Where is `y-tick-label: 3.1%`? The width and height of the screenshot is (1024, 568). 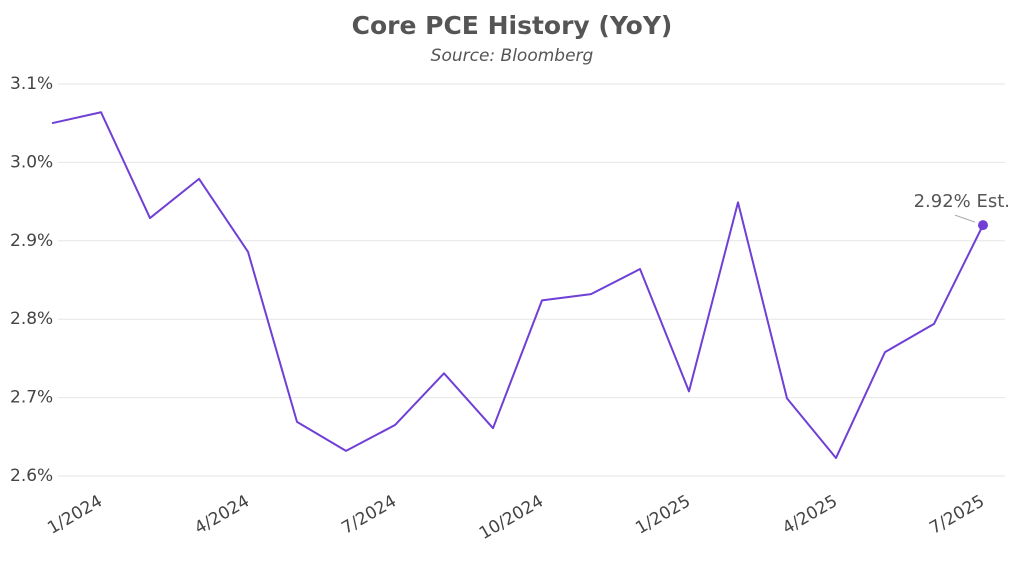
y-tick-label: 3.1% is located at coordinates (31, 84).